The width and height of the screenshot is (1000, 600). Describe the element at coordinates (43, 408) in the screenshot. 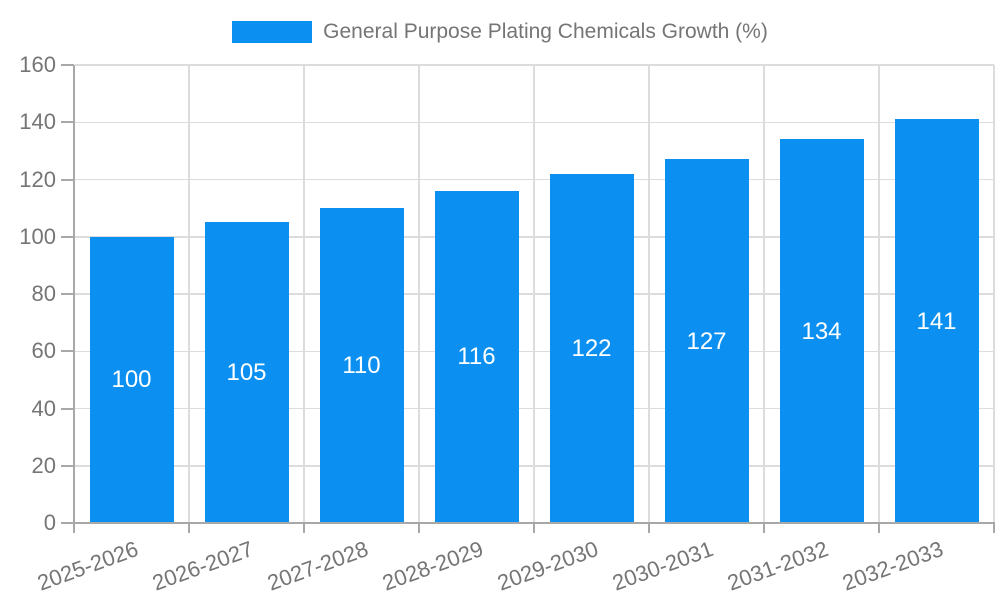

I see `y-tick-label: 40` at that location.